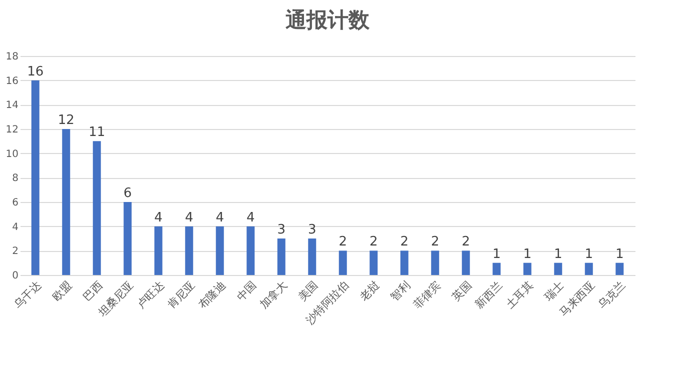 This screenshot has width=674, height=381. Describe the element at coordinates (12, 81) in the screenshot. I see `y-tick-label: 16` at that location.